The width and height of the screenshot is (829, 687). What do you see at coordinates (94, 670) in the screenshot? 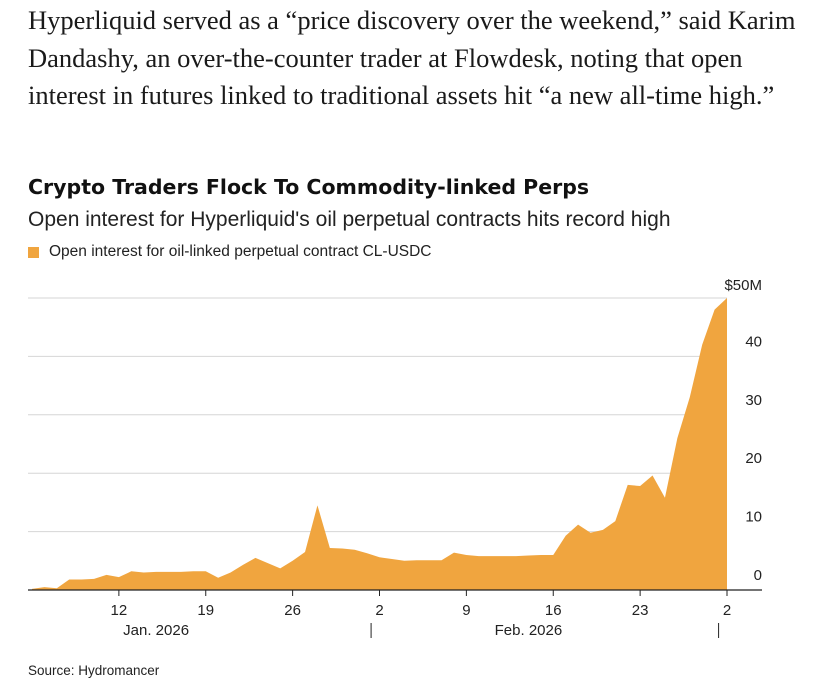
I see `chart-source: Source: Hydromancer` at bounding box center [94, 670].